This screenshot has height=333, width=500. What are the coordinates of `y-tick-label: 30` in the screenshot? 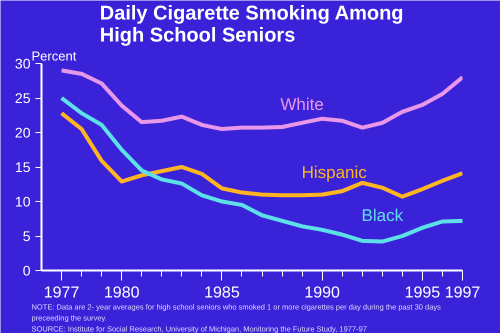 It's located at (22, 64).